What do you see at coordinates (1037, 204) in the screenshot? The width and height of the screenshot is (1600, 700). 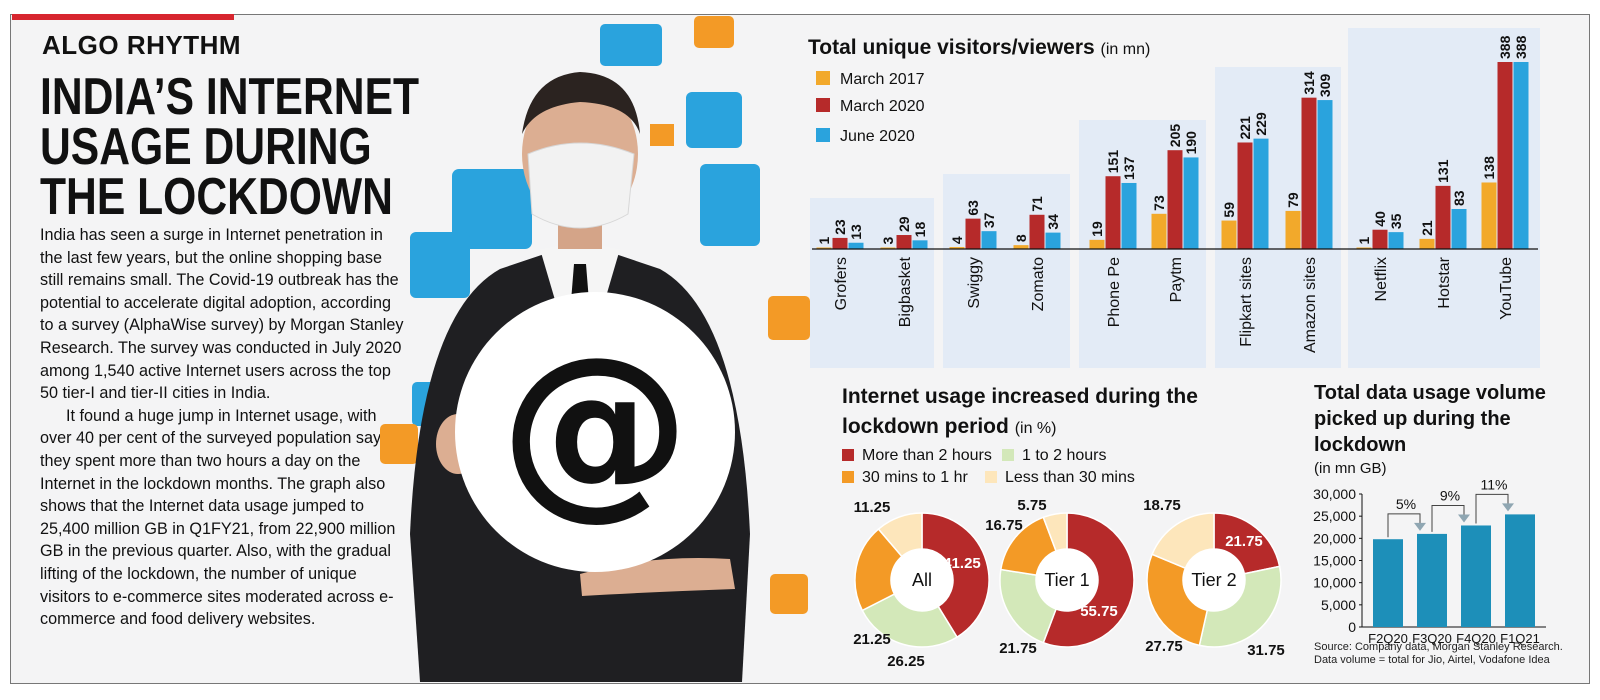 I see `bar-value-label: 71` at bounding box center [1037, 204].